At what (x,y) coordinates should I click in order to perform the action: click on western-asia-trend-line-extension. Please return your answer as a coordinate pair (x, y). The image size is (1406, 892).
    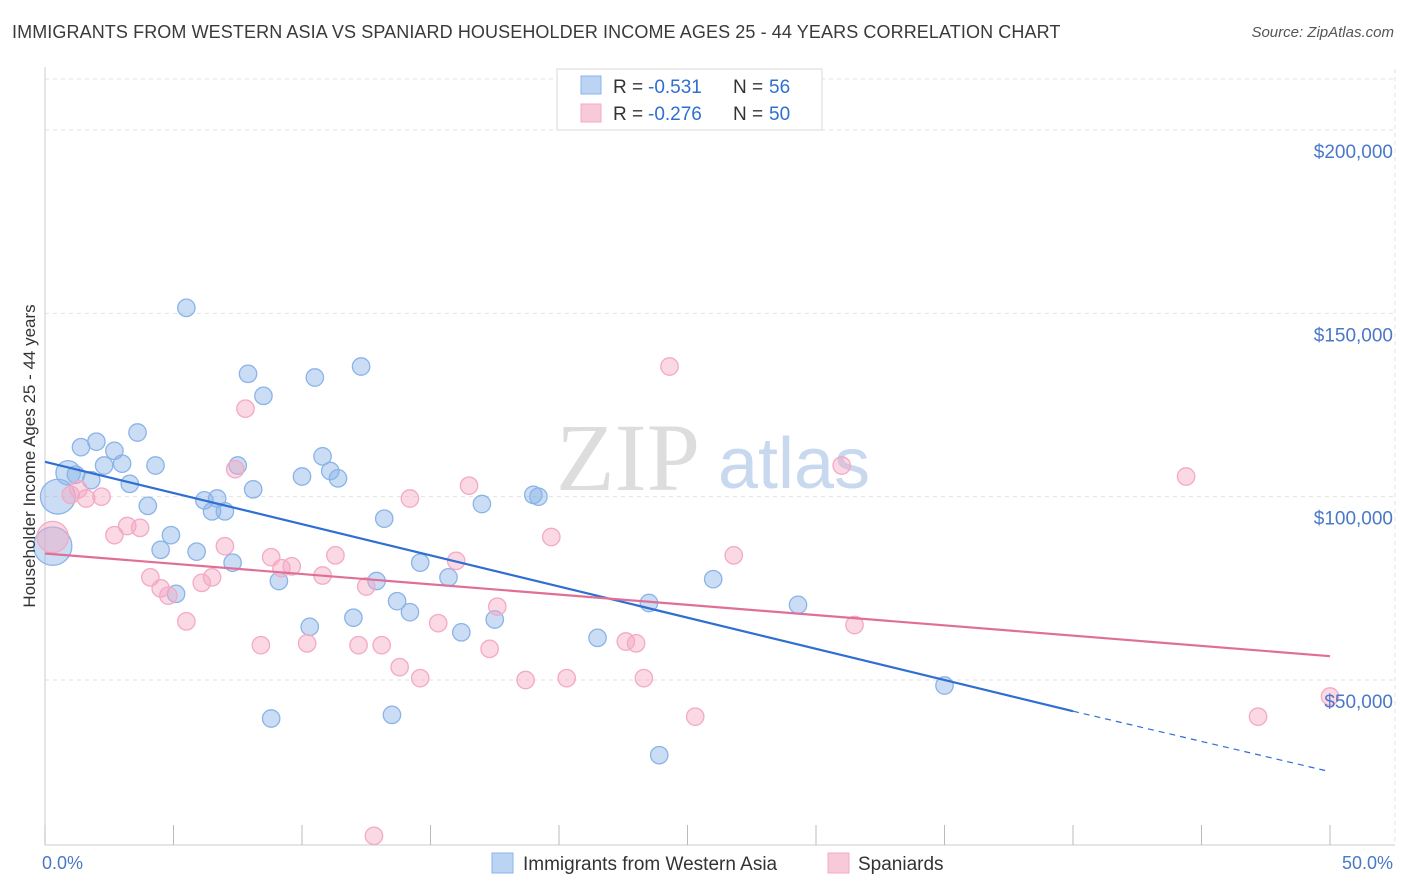
    Looking at the image, I should click on (1201, 741).